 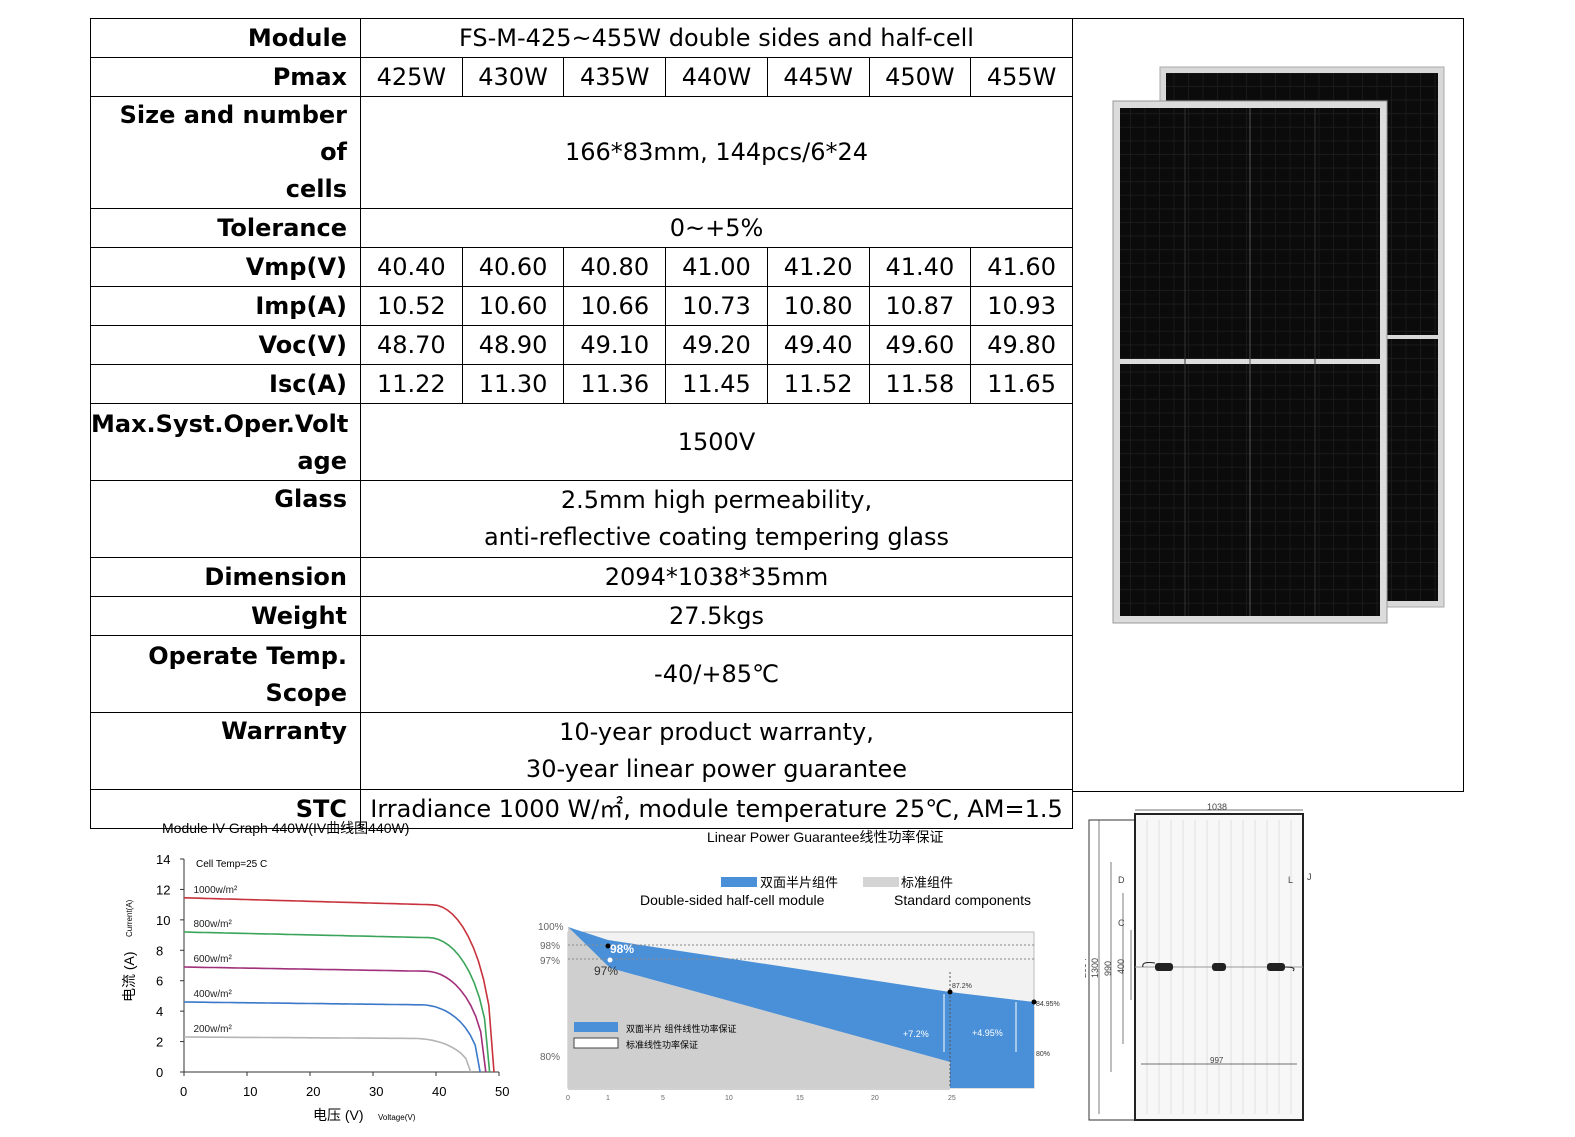 I want to click on iv-y-tick: 4, so click(x=159, y=1011).